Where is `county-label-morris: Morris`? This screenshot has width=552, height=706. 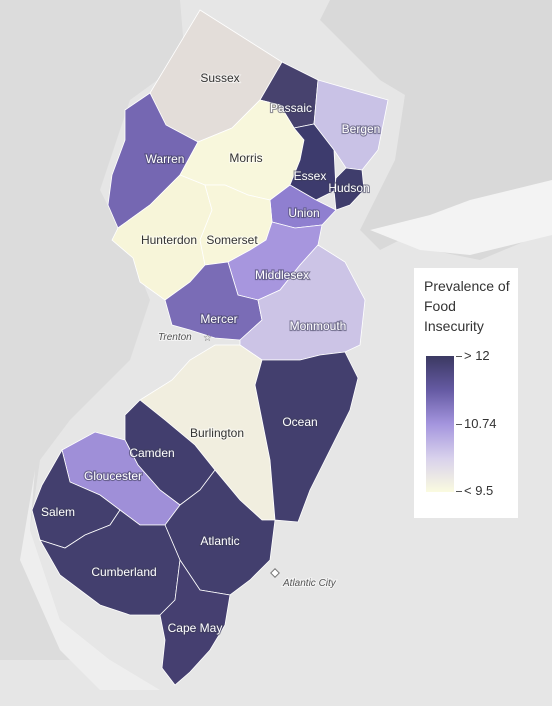 county-label-morris: Morris is located at coordinates (245, 158).